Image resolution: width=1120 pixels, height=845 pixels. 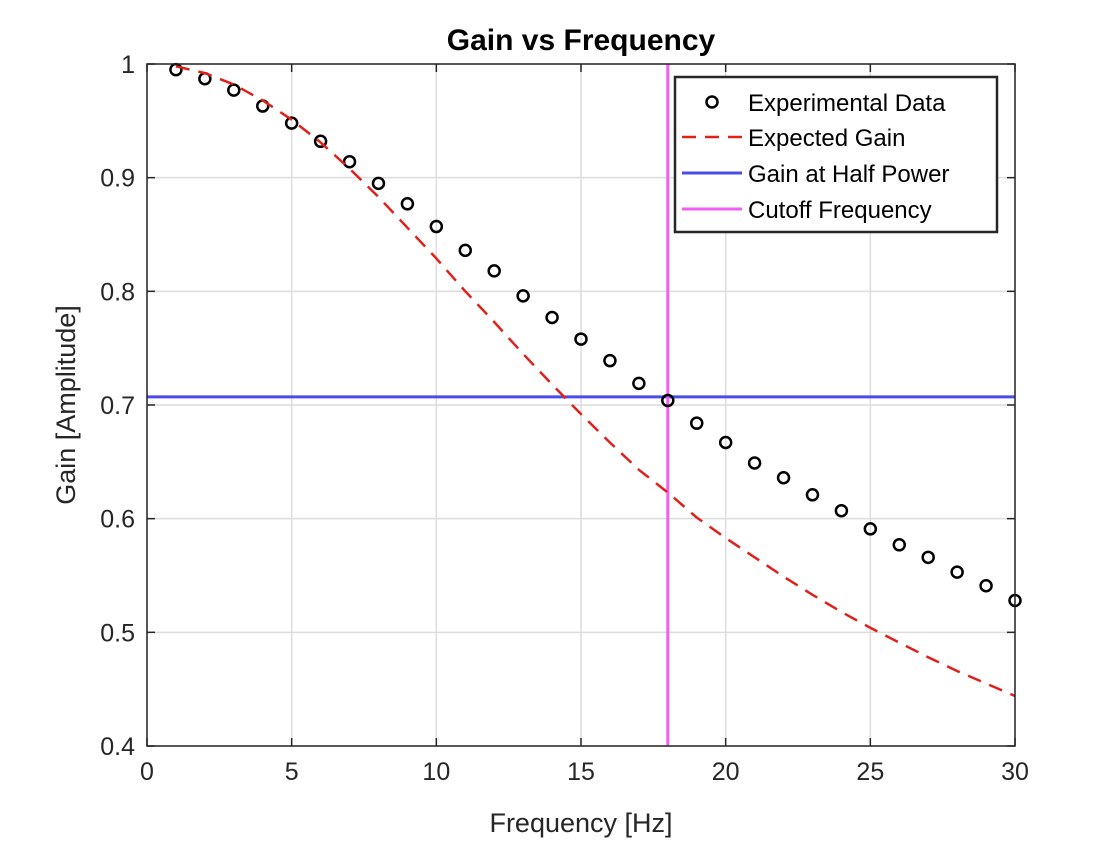 I want to click on legend-box, so click(x=836, y=154).